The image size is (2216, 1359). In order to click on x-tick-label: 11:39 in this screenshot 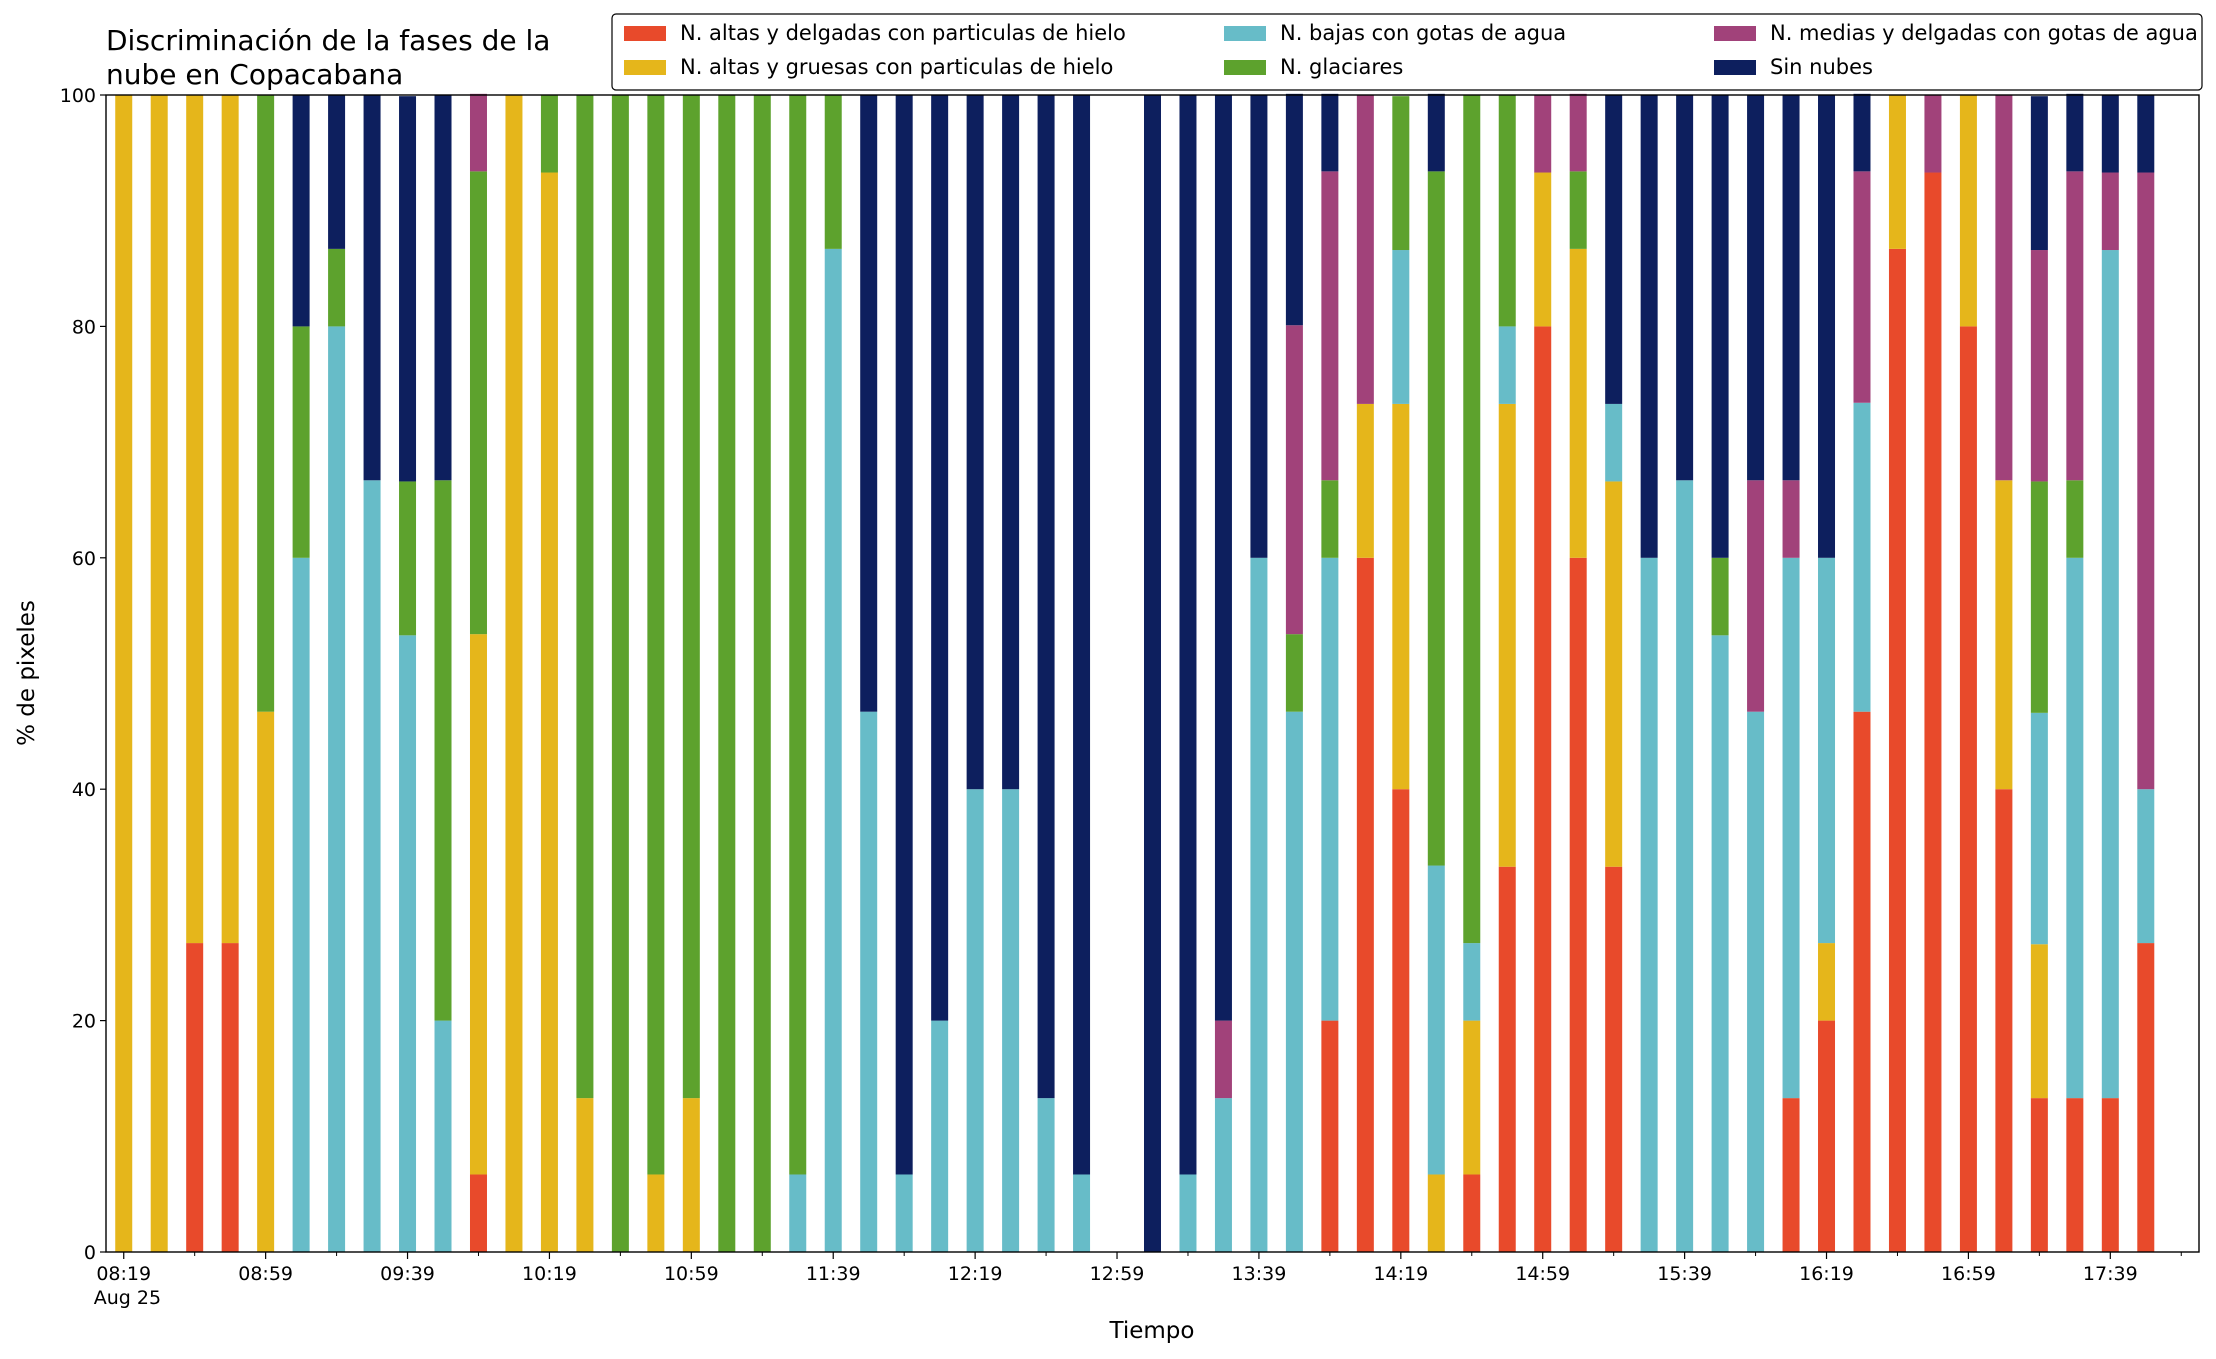, I will do `click(833, 1274)`.